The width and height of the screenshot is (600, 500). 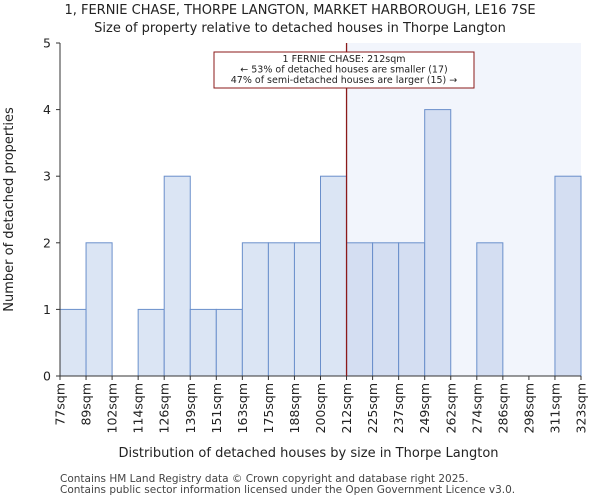 I want to click on x-tick-label-126sqm: 126sqm, so click(x=164, y=408).